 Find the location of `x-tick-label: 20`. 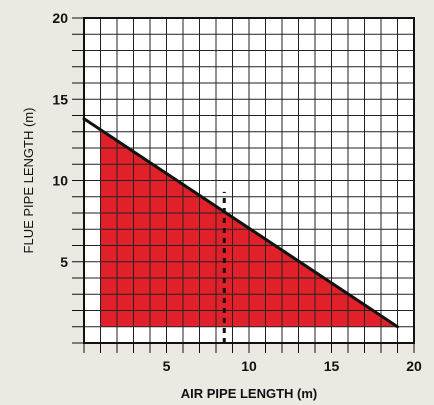

x-tick-label: 20 is located at coordinates (414, 366).